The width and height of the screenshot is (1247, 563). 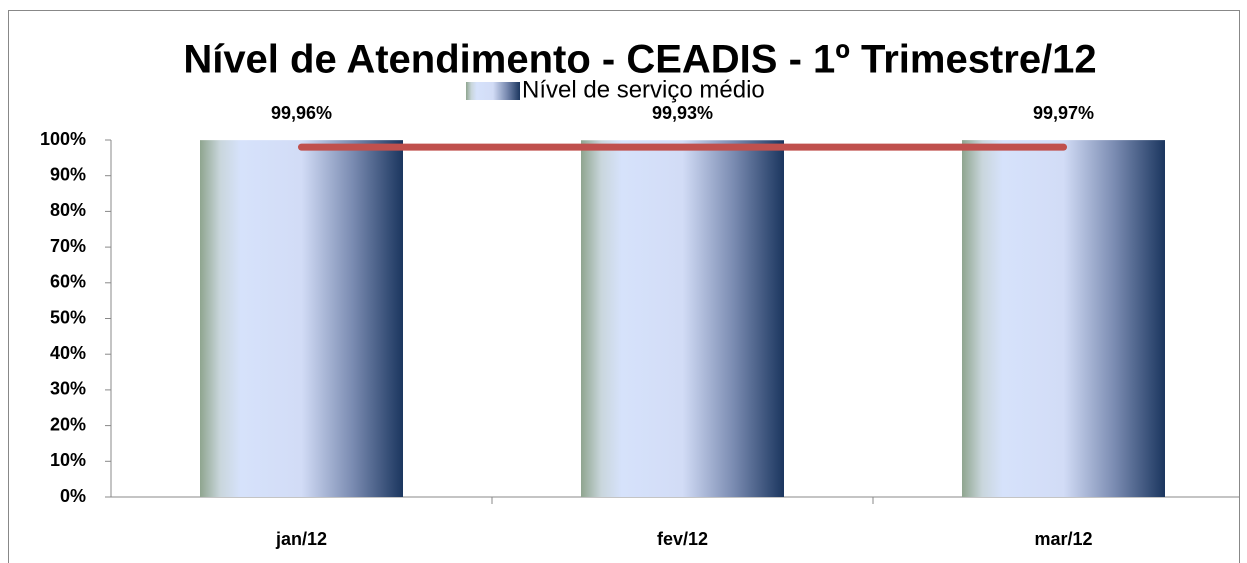 What do you see at coordinates (493, 91) in the screenshot?
I see `legend-swatch` at bounding box center [493, 91].